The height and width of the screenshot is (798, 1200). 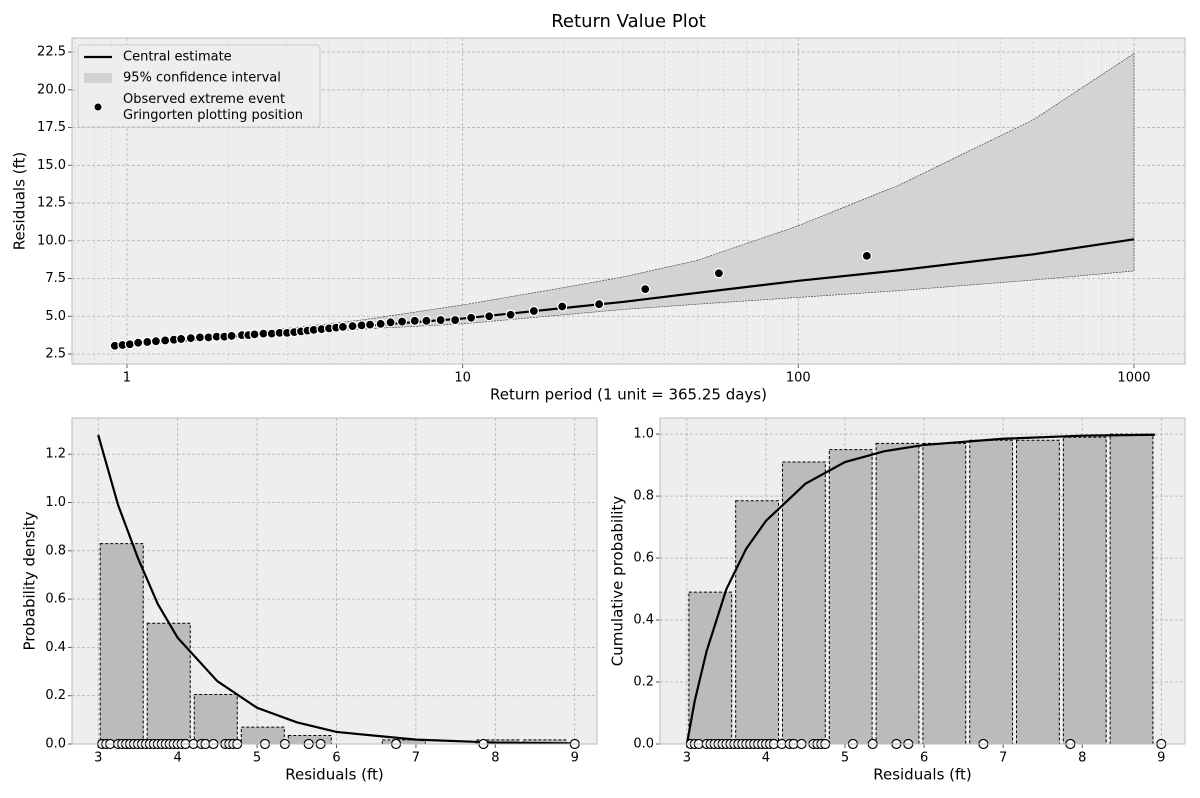 I want to click on y-tick-label: 20.0, so click(x=51, y=89).